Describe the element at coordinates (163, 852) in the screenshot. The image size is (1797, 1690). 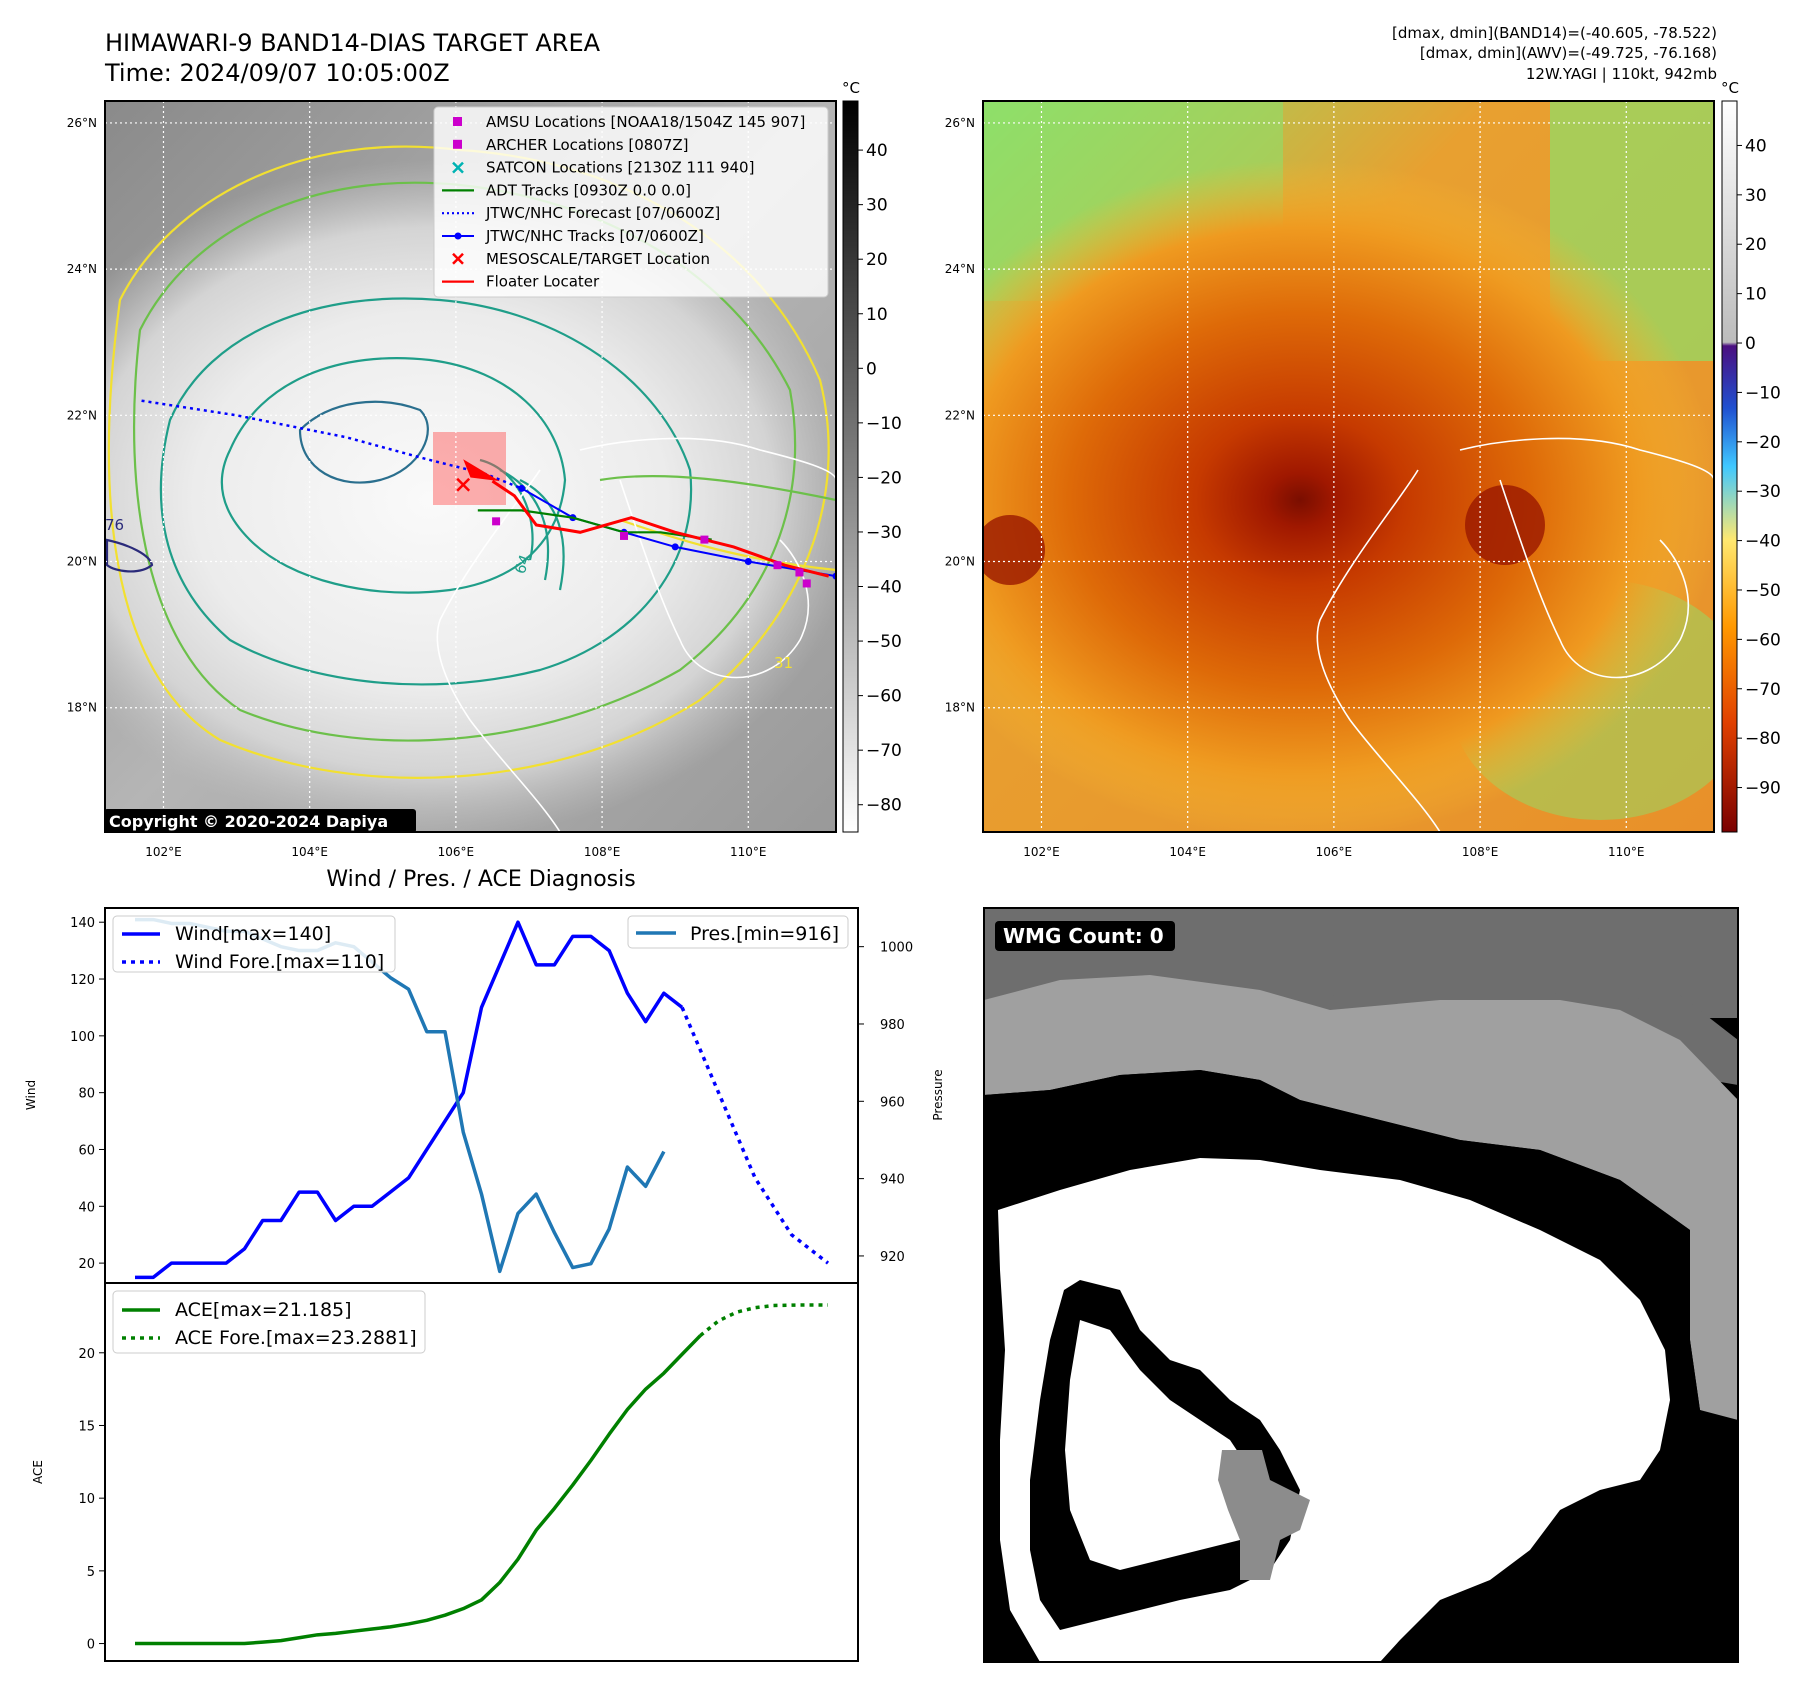
I see `lon-tick-label: 102°E` at that location.